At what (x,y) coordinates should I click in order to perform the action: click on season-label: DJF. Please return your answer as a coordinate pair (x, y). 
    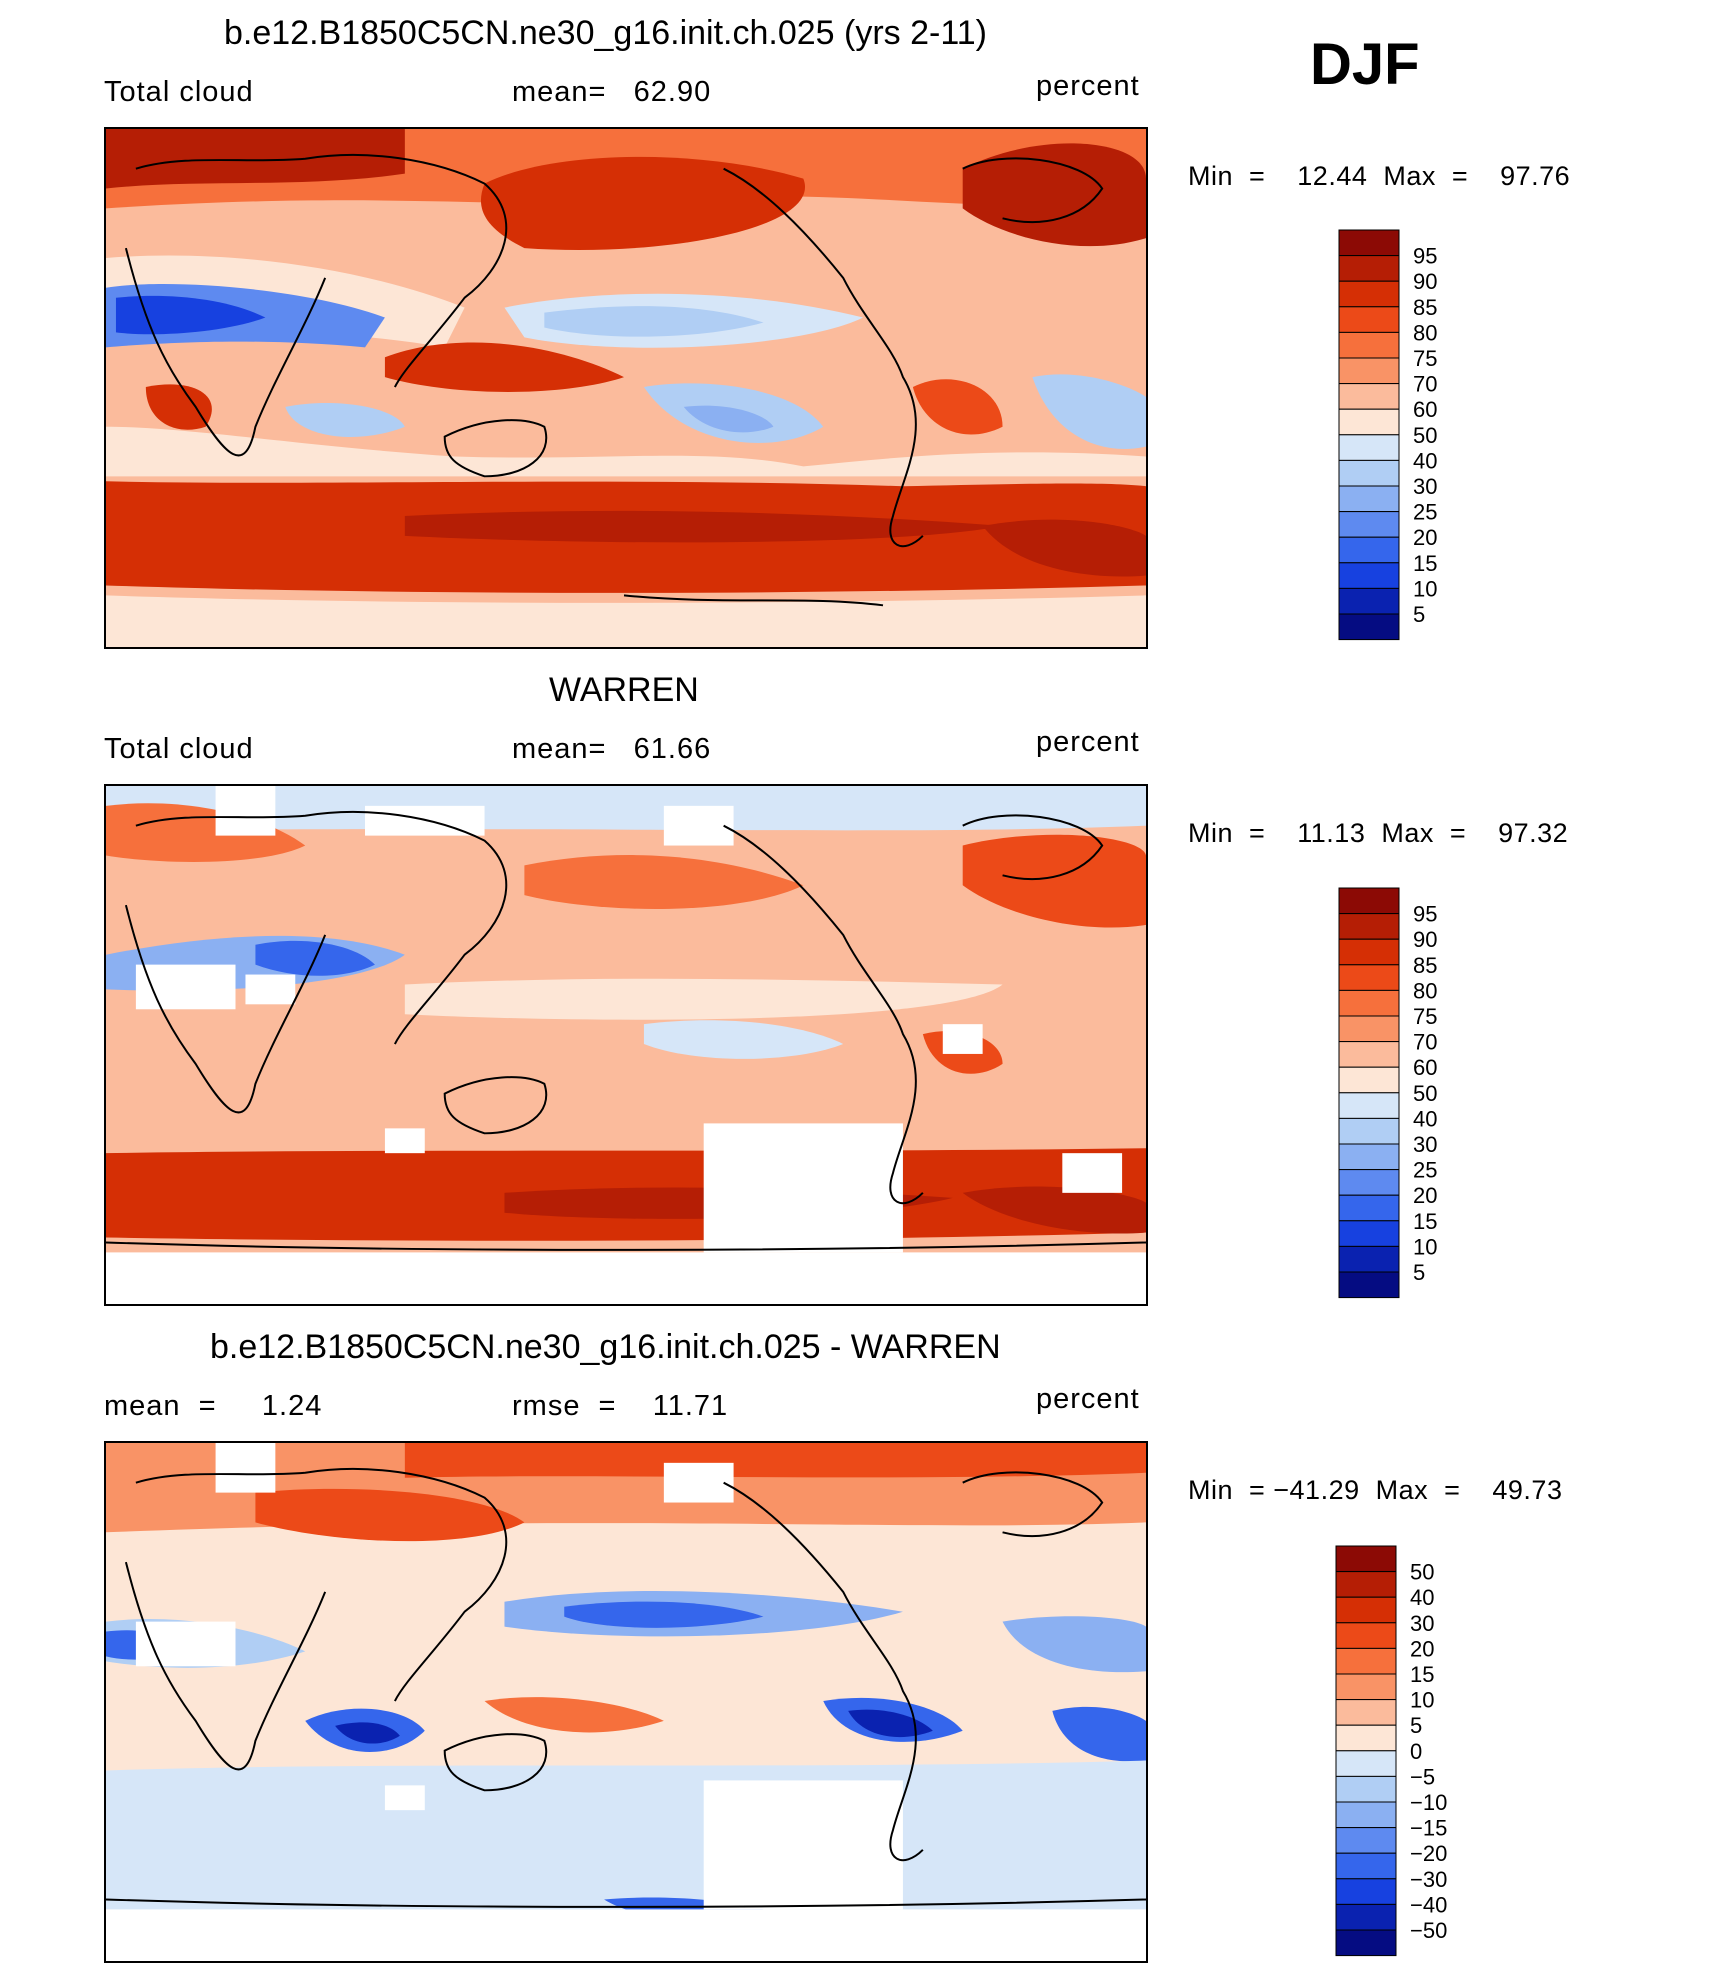
    Looking at the image, I should click on (1365, 64).